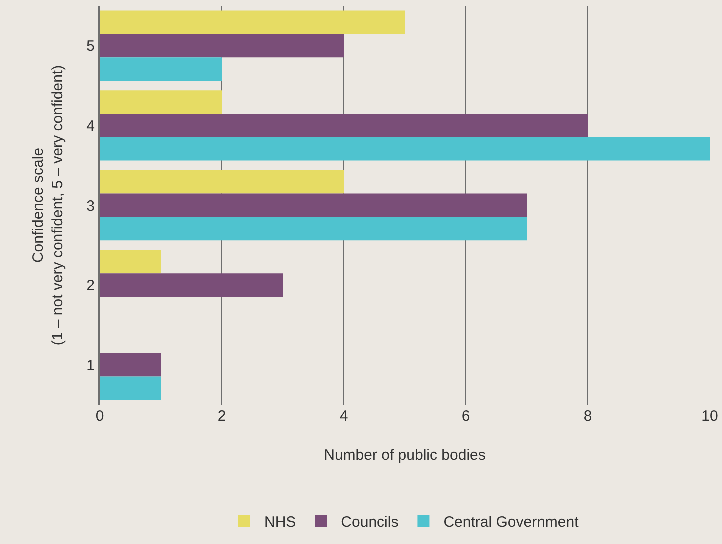 This screenshot has height=544, width=722. What do you see at coordinates (710, 416) in the screenshot?
I see `x-tick-label: 10` at bounding box center [710, 416].